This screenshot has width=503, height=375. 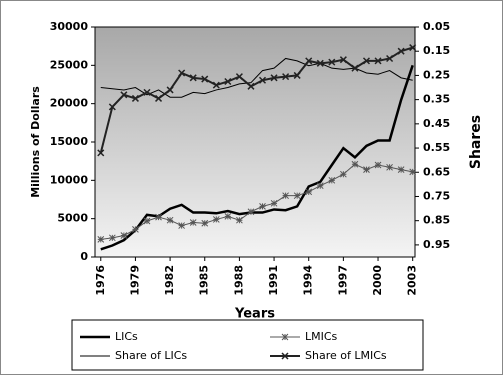 What do you see at coordinates (342, 280) in the screenshot?
I see `x-tick-label: 1997` at bounding box center [342, 280].